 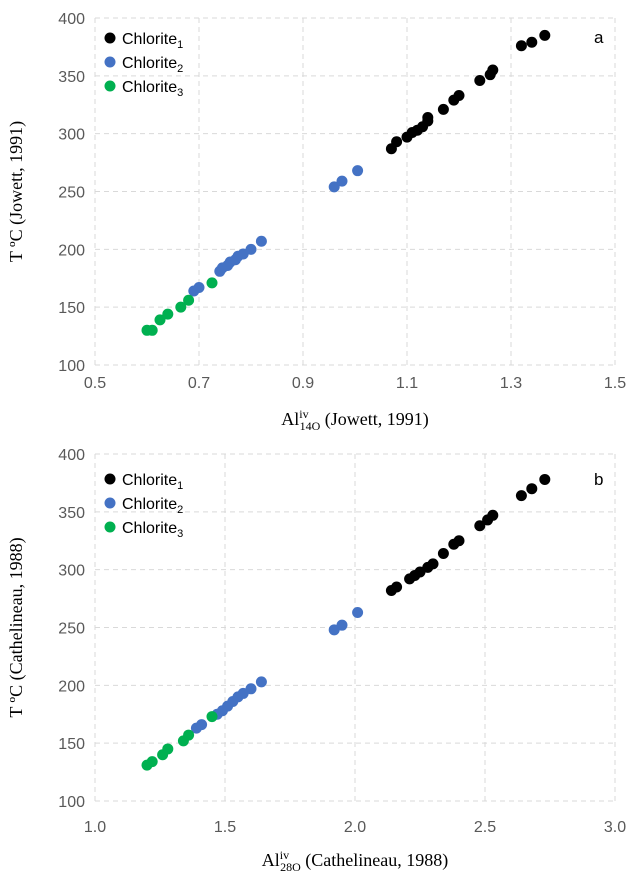 What do you see at coordinates (511, 383) in the screenshot?
I see `x-tick-label: 1.3` at bounding box center [511, 383].